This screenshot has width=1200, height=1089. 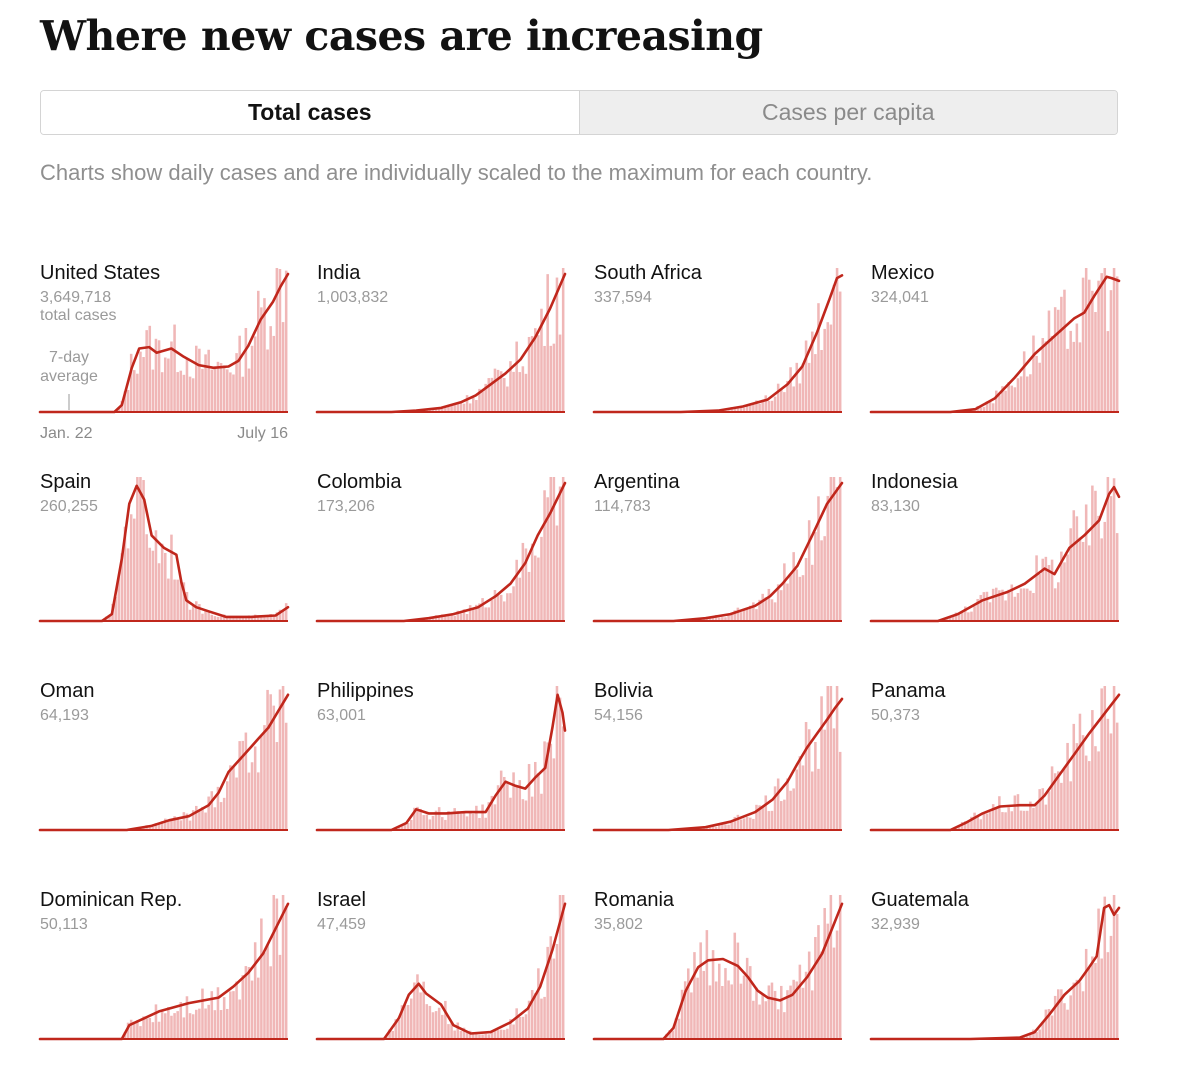 I want to click on tab-total-cases: Total cases, so click(x=310, y=112).